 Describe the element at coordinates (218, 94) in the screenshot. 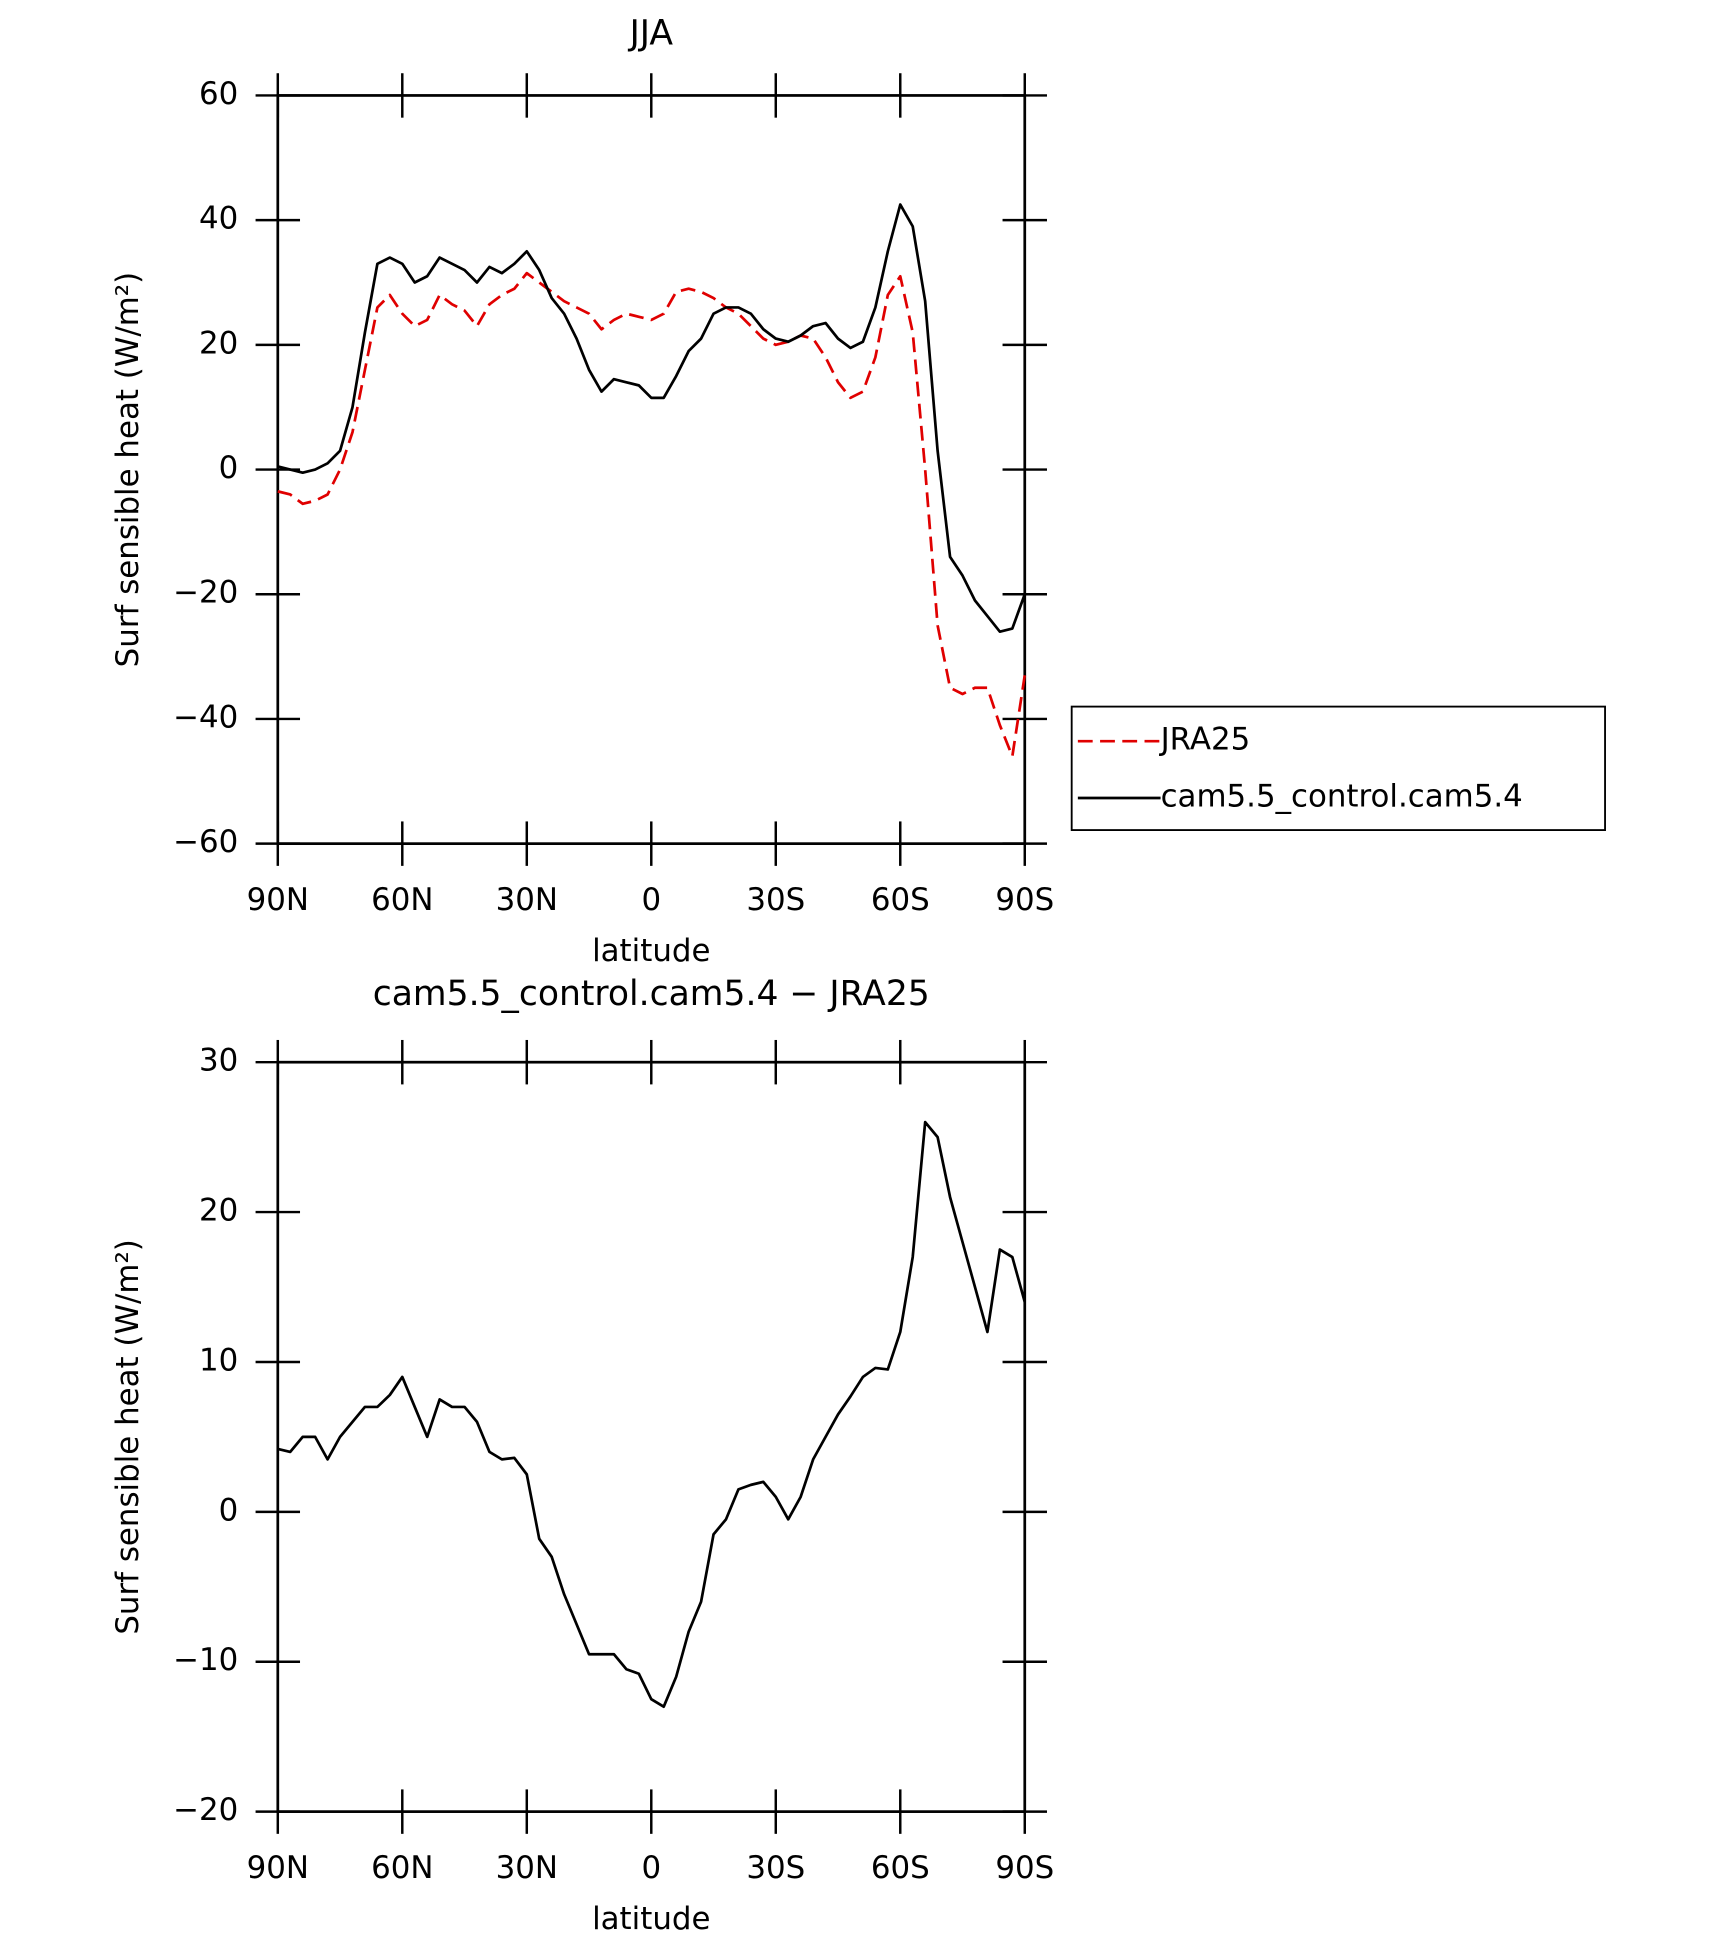

I see `y-tick-label: 60` at that location.